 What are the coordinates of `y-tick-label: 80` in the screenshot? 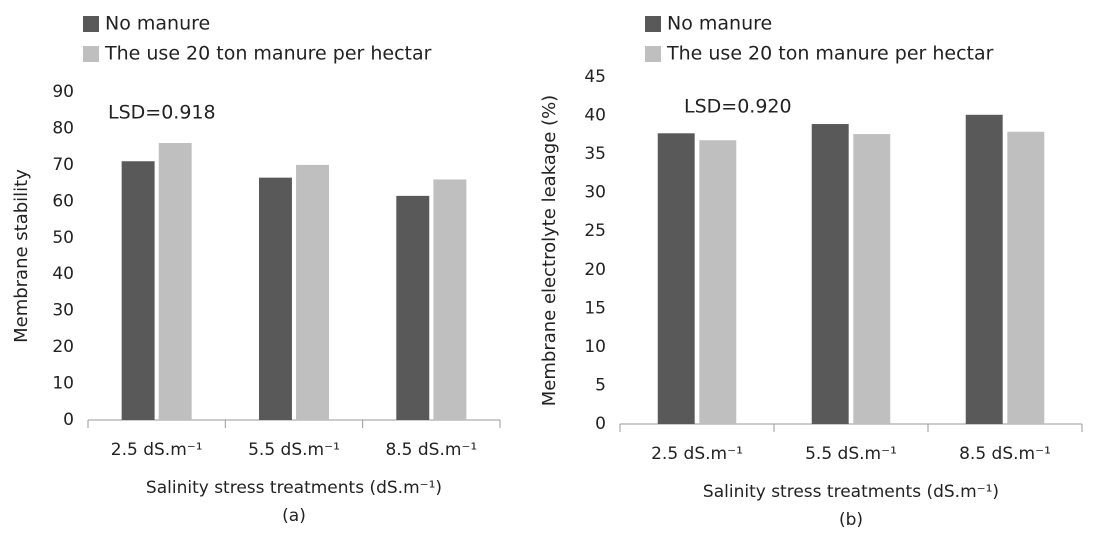 It's located at (63, 128).